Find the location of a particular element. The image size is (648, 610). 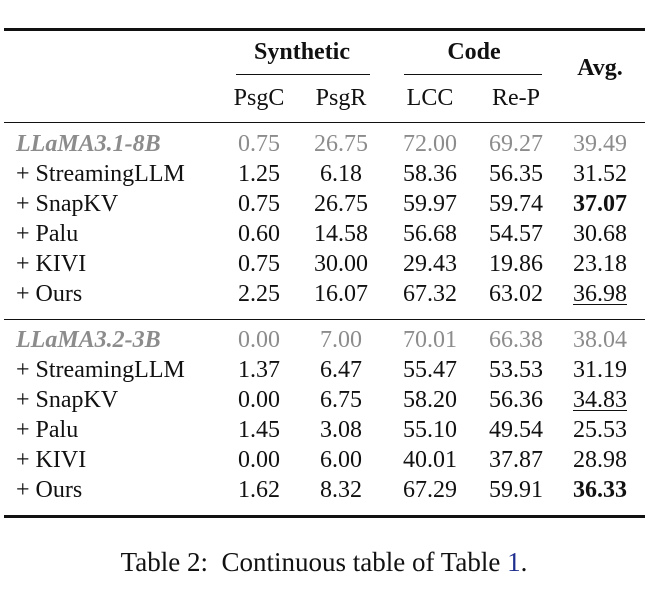

table-cell-psgr: 30.00 is located at coordinates (341, 264).